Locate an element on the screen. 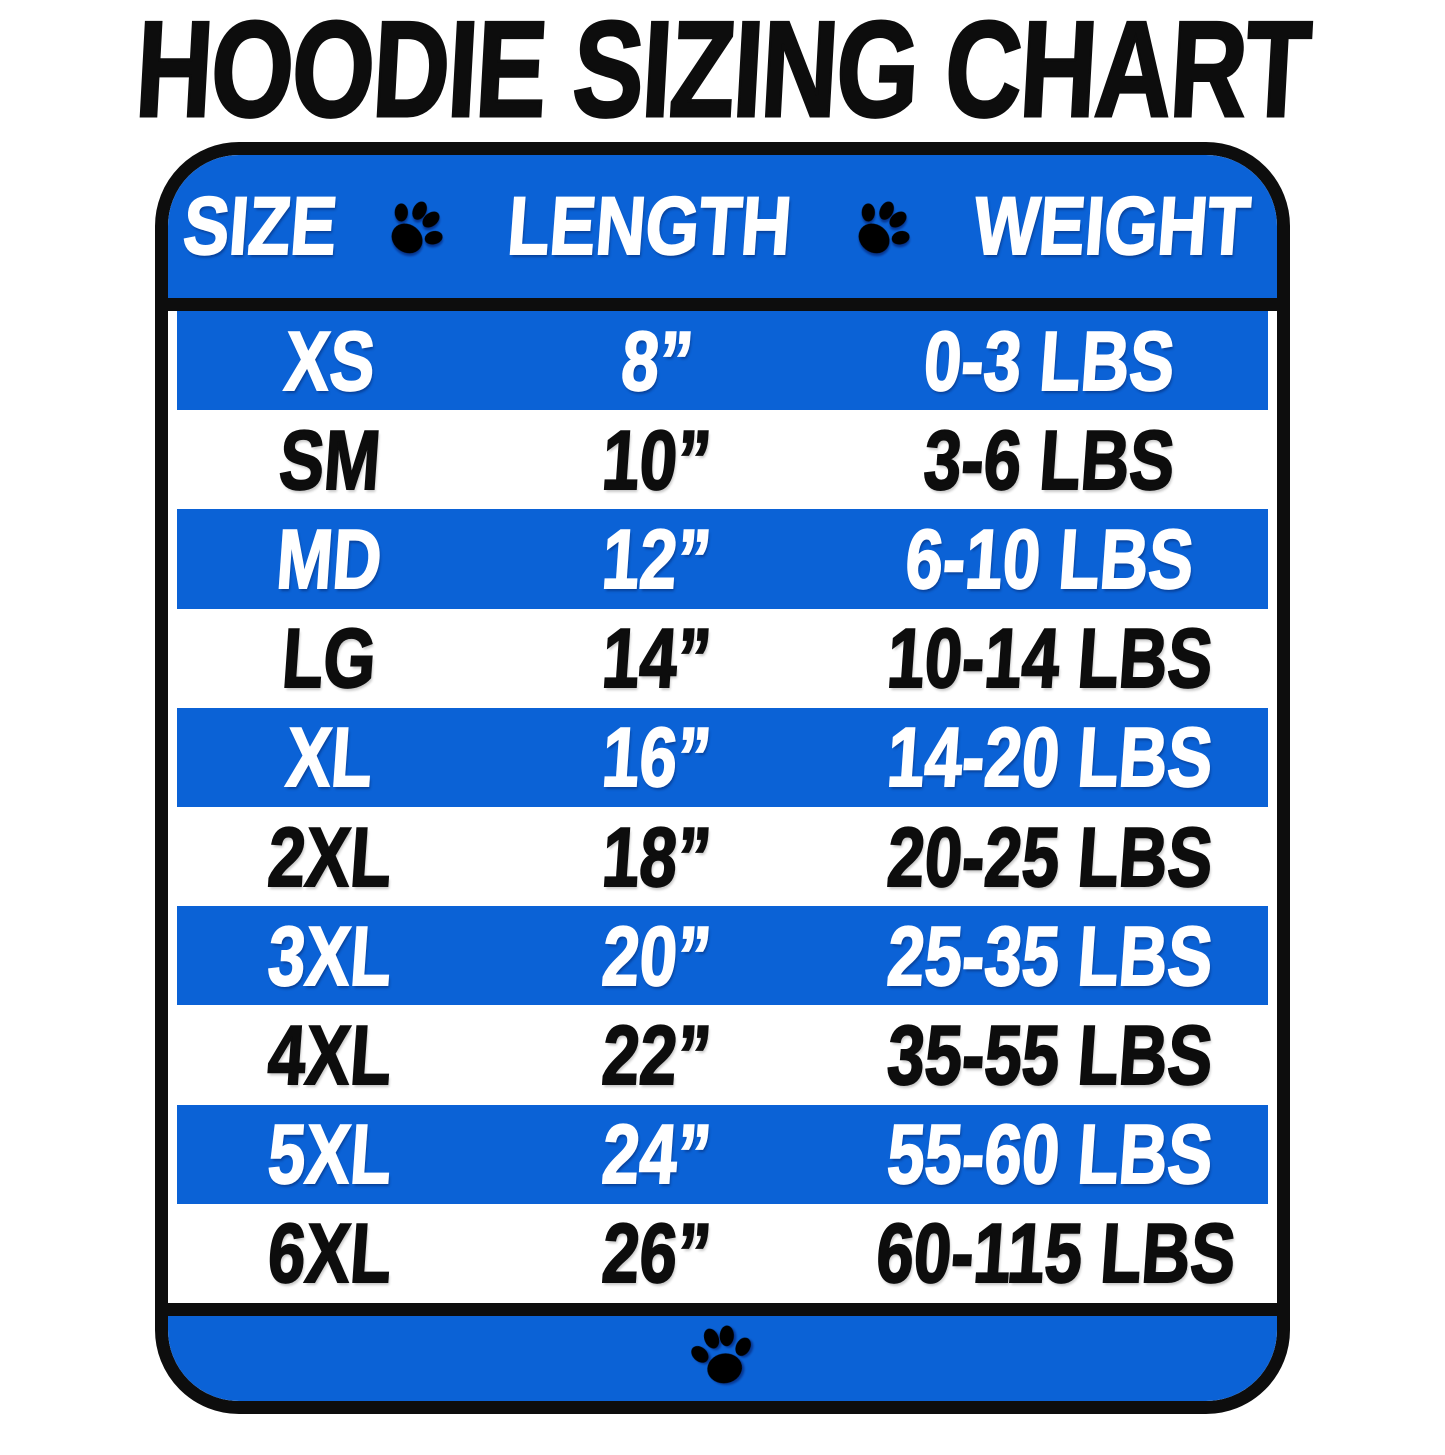 Image resolution: width=1445 pixels, height=1455 pixels. length-cell: 10” is located at coordinates (656, 460).